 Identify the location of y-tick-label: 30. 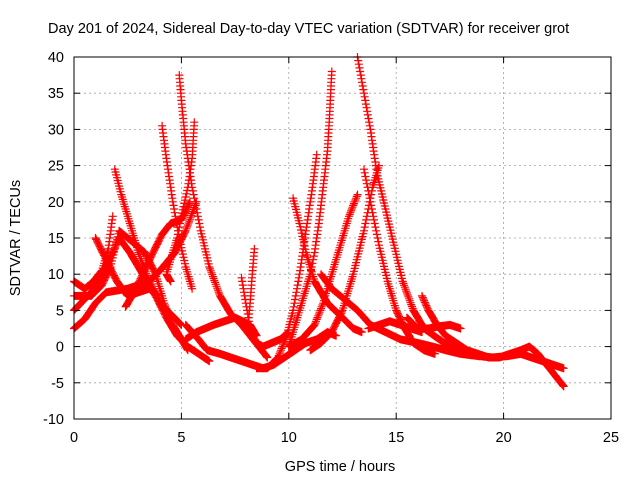
(56, 130).